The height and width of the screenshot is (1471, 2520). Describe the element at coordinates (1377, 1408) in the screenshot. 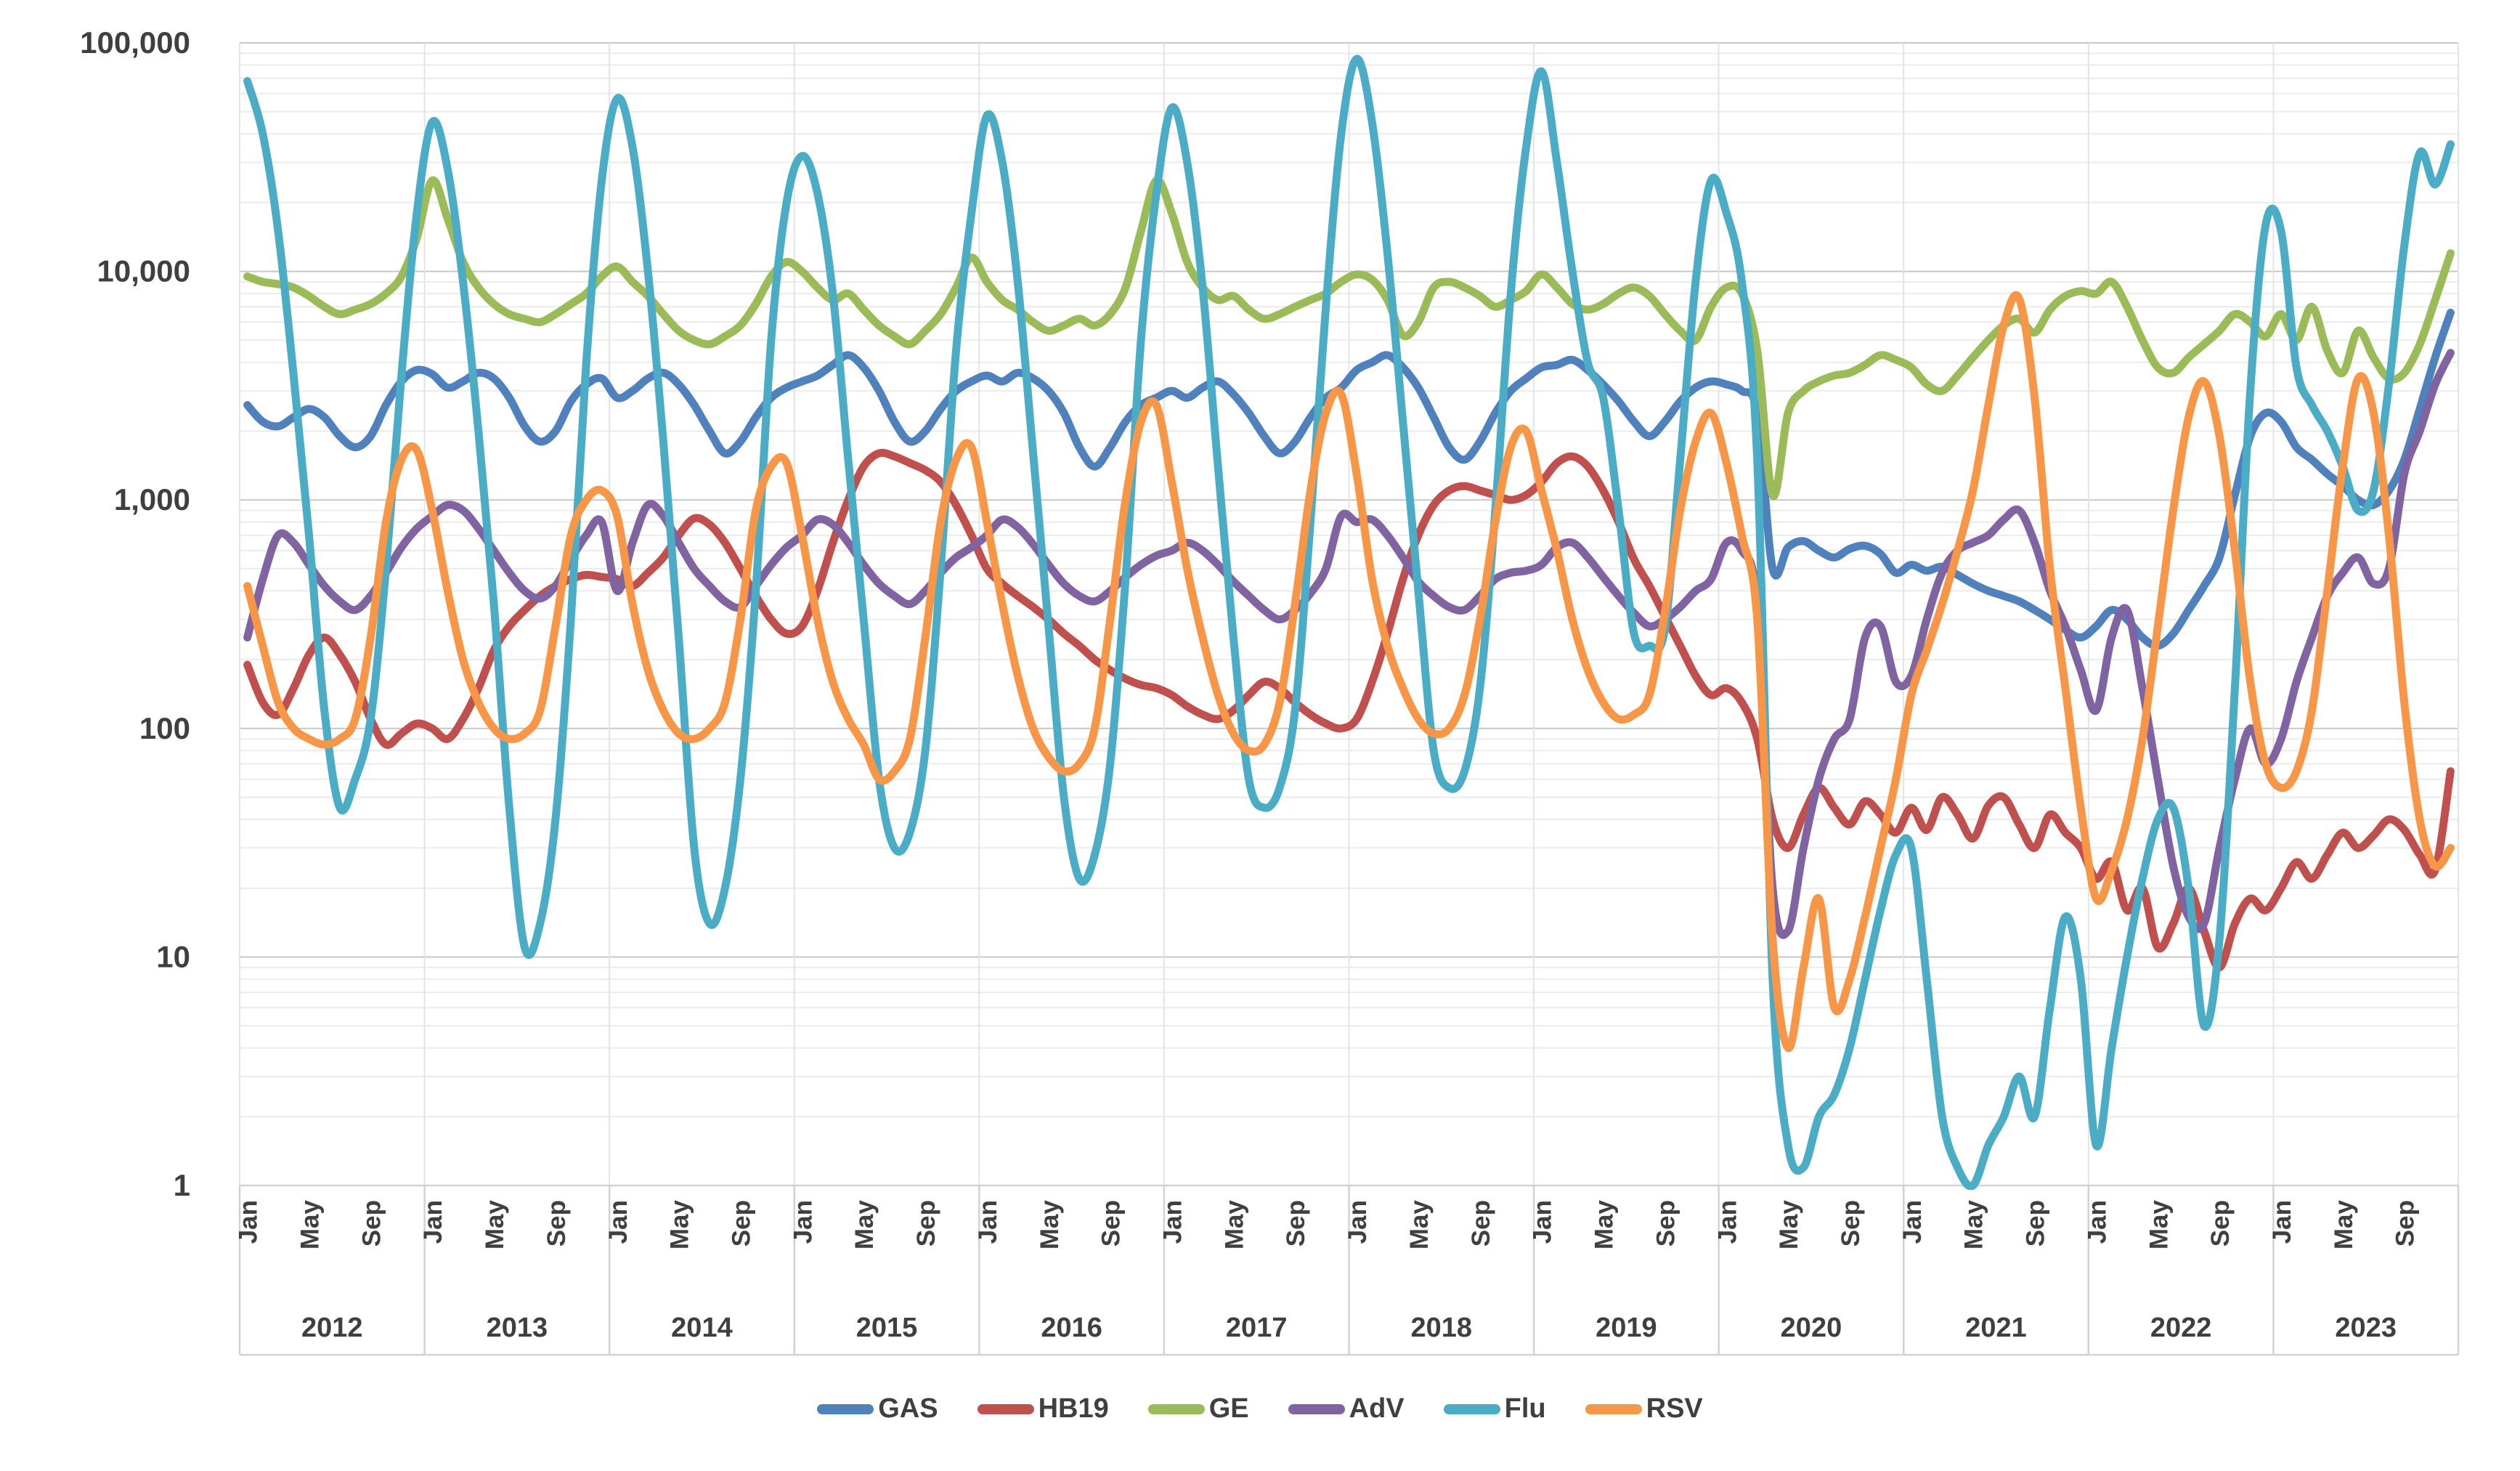

I see `legend-label: AdV` at that location.